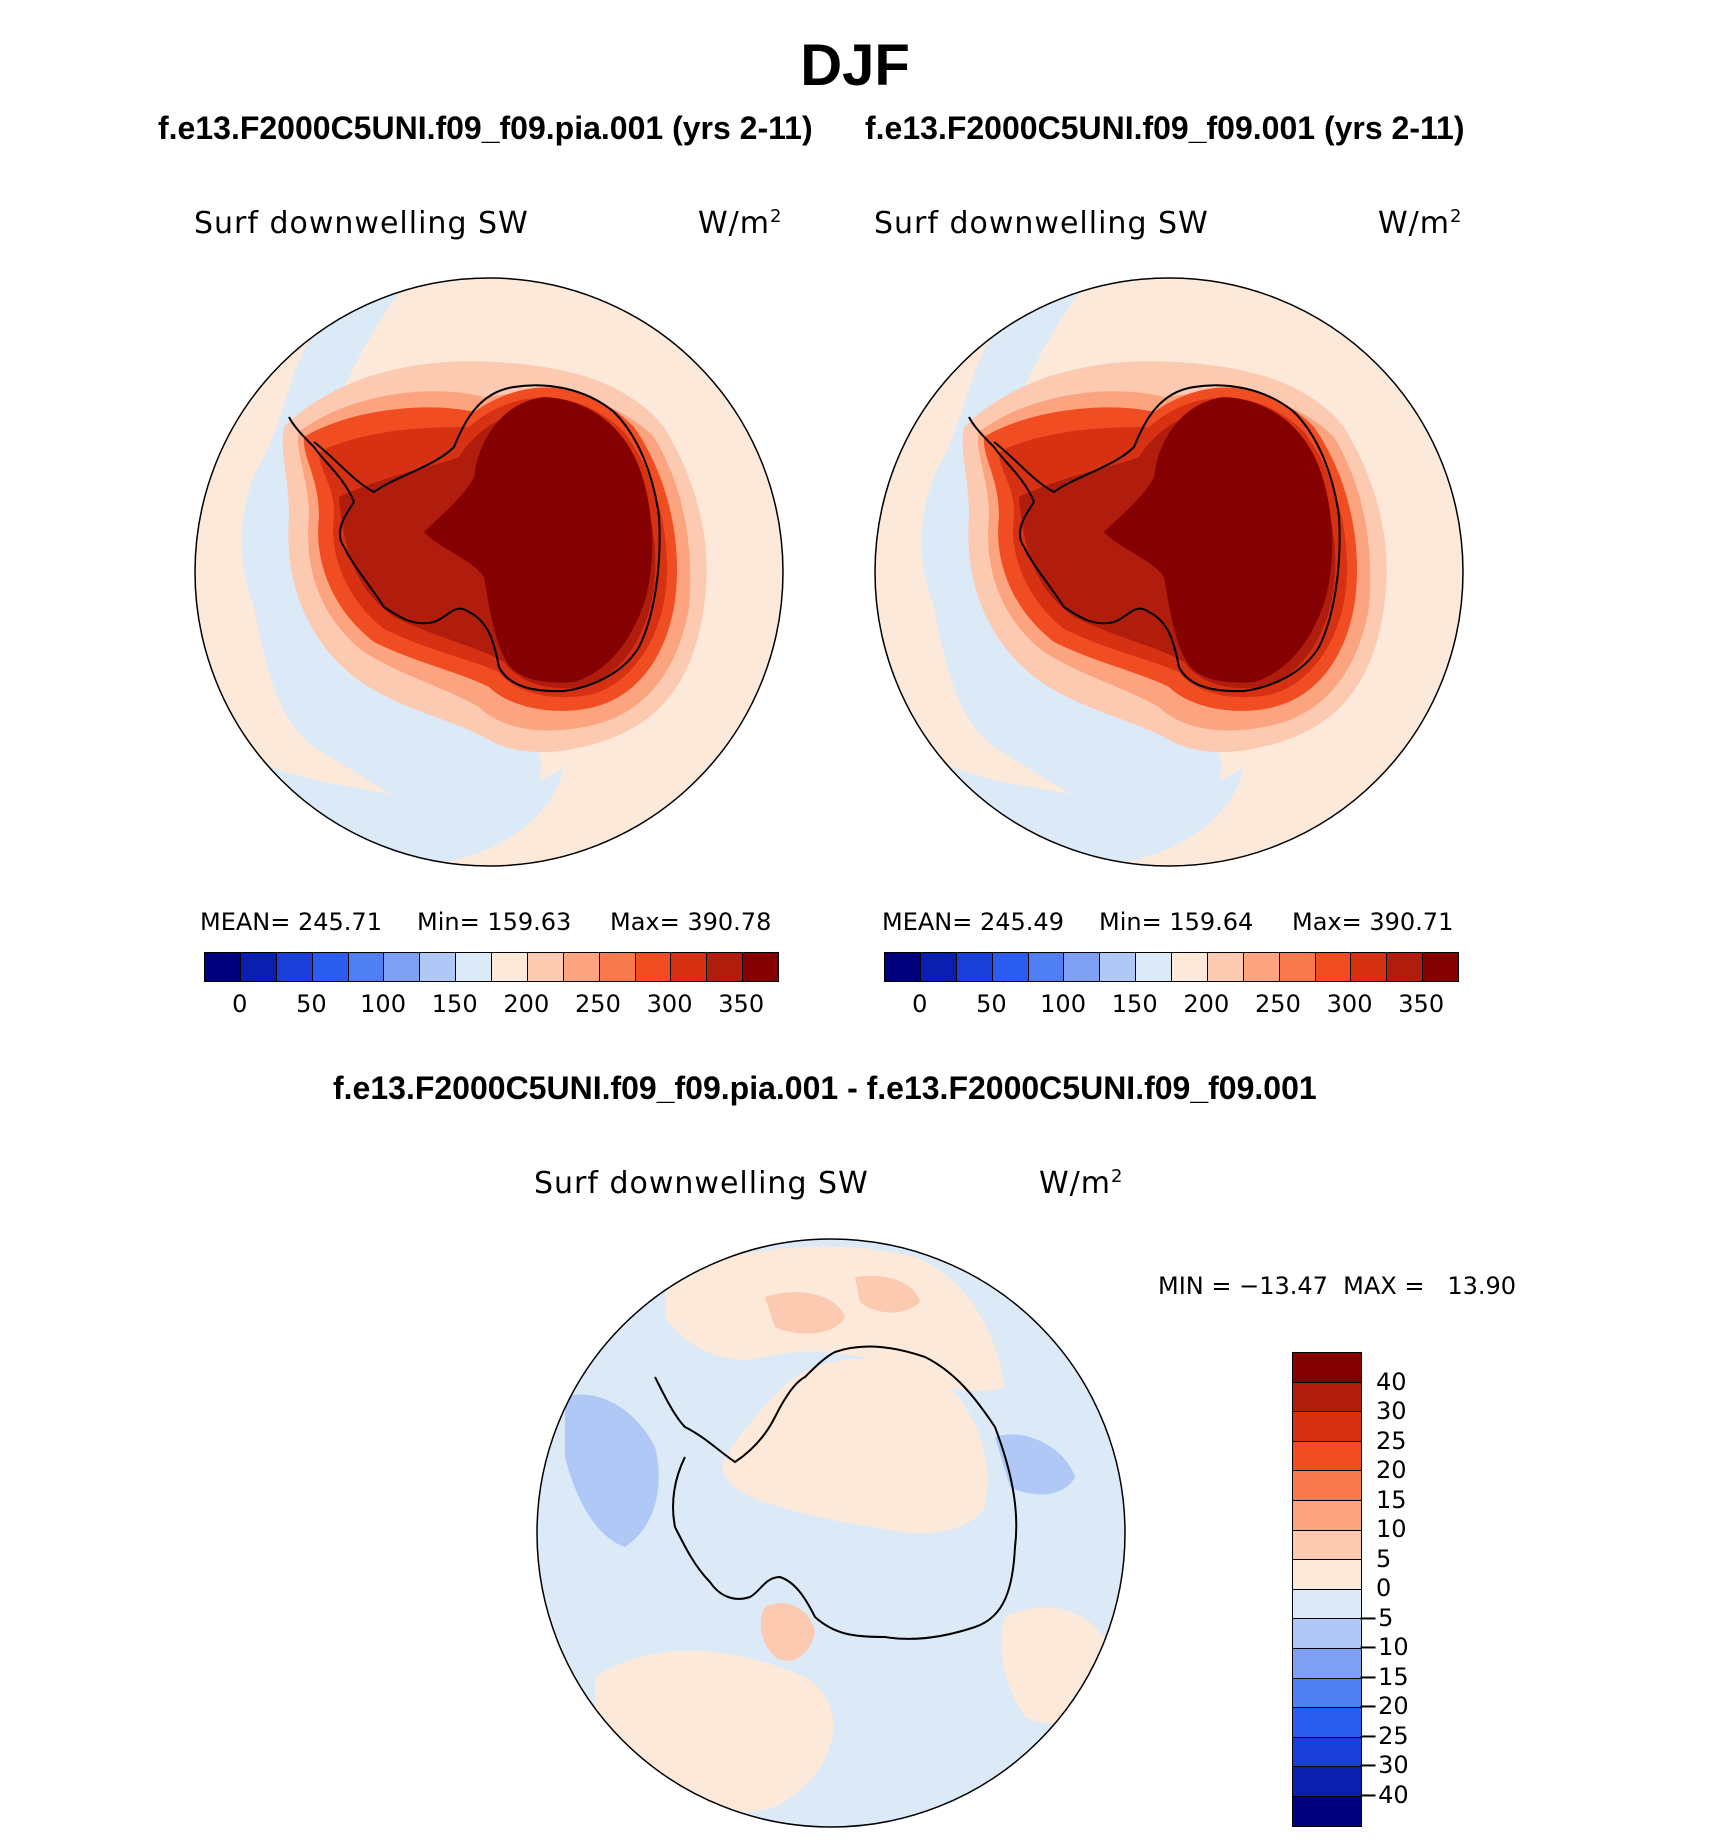 This screenshot has height=1840, width=1710. What do you see at coordinates (1035, 1464) in the screenshot?
I see `diff-negative-east` at bounding box center [1035, 1464].